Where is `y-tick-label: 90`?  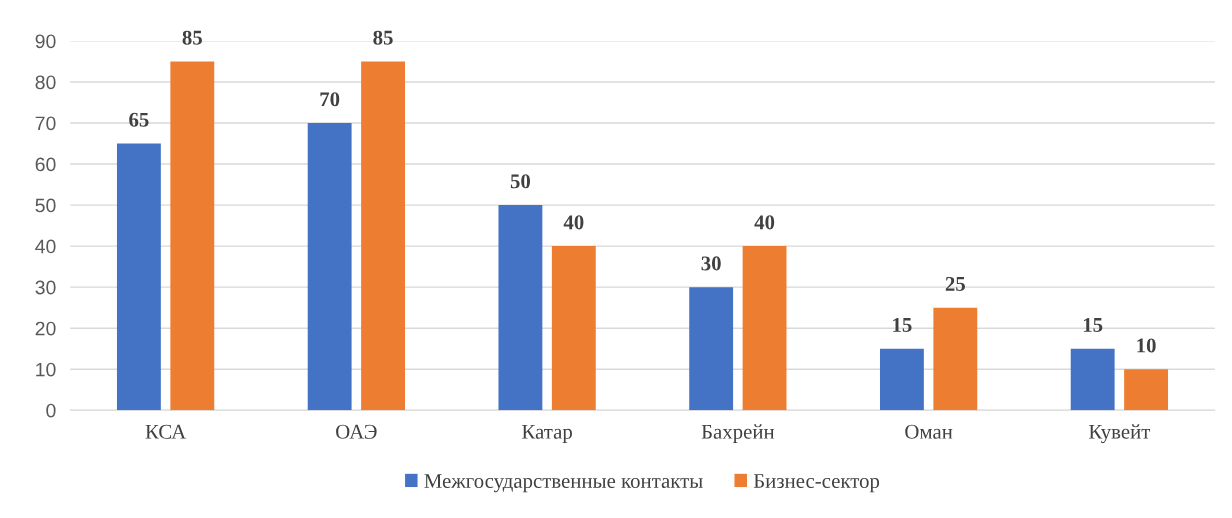
y-tick-label: 90 is located at coordinates (45, 41).